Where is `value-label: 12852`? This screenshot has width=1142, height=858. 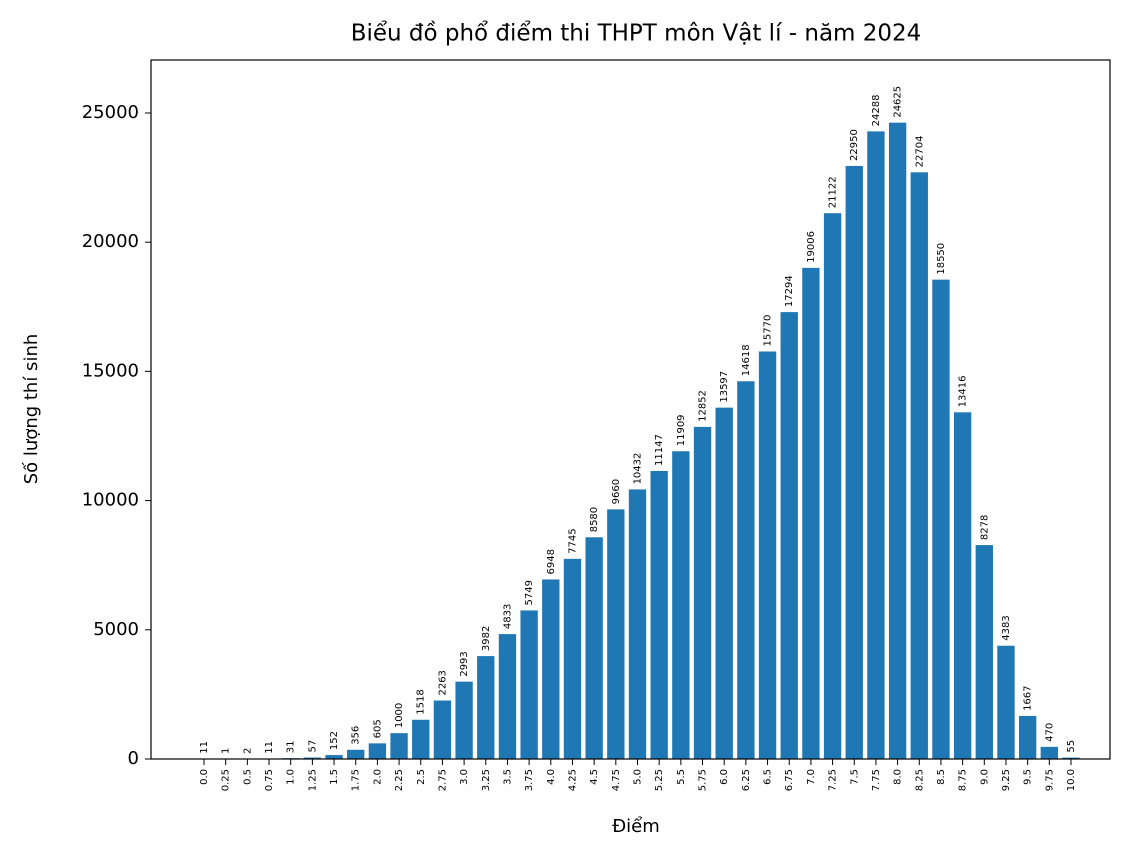
value-label: 12852 is located at coordinates (703, 406).